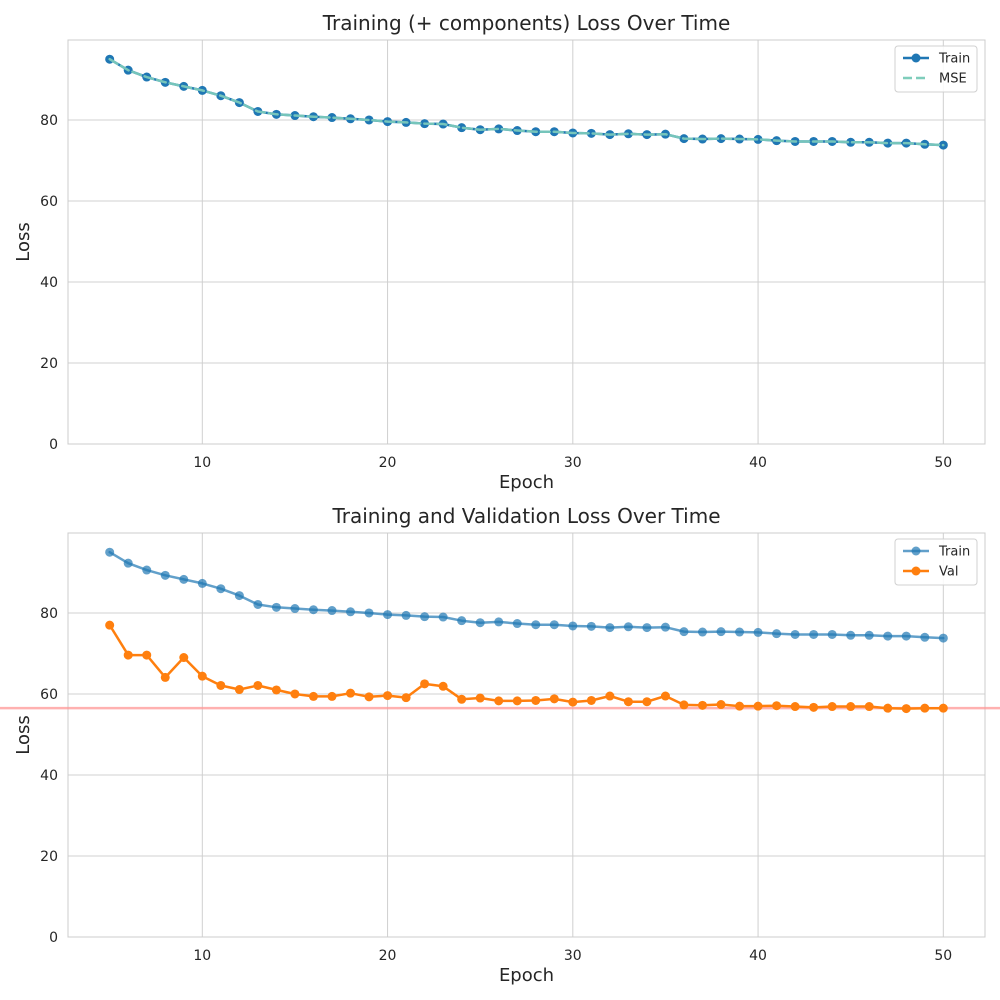  What do you see at coordinates (23, 734) in the screenshot?
I see `chart-1-y-axis-label: Loss` at bounding box center [23, 734].